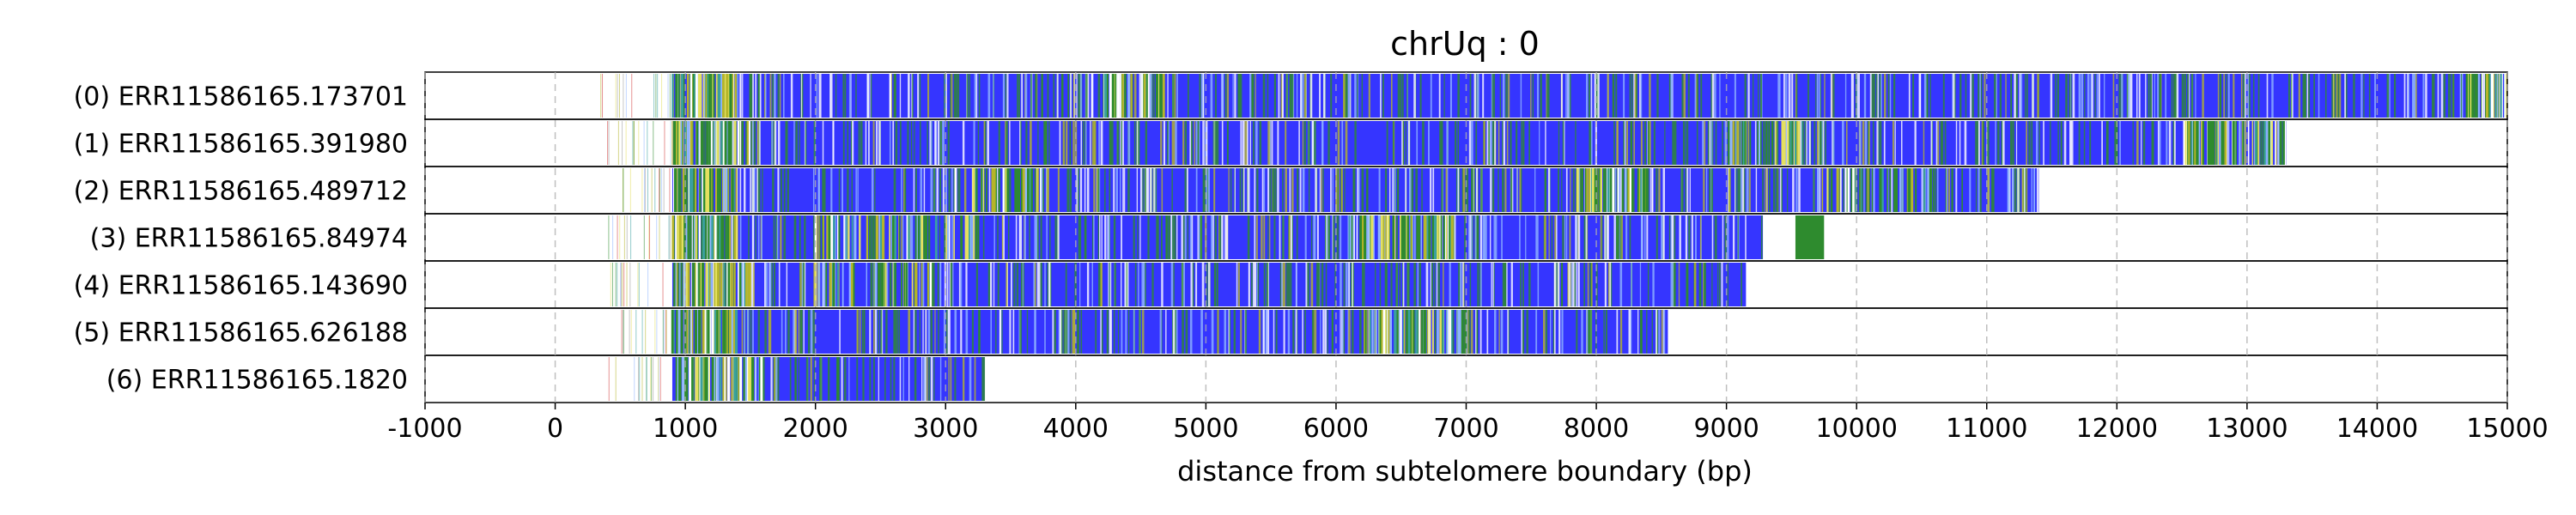  I want to click on read-label: (1) ERR11586165.391980, so click(241, 145).